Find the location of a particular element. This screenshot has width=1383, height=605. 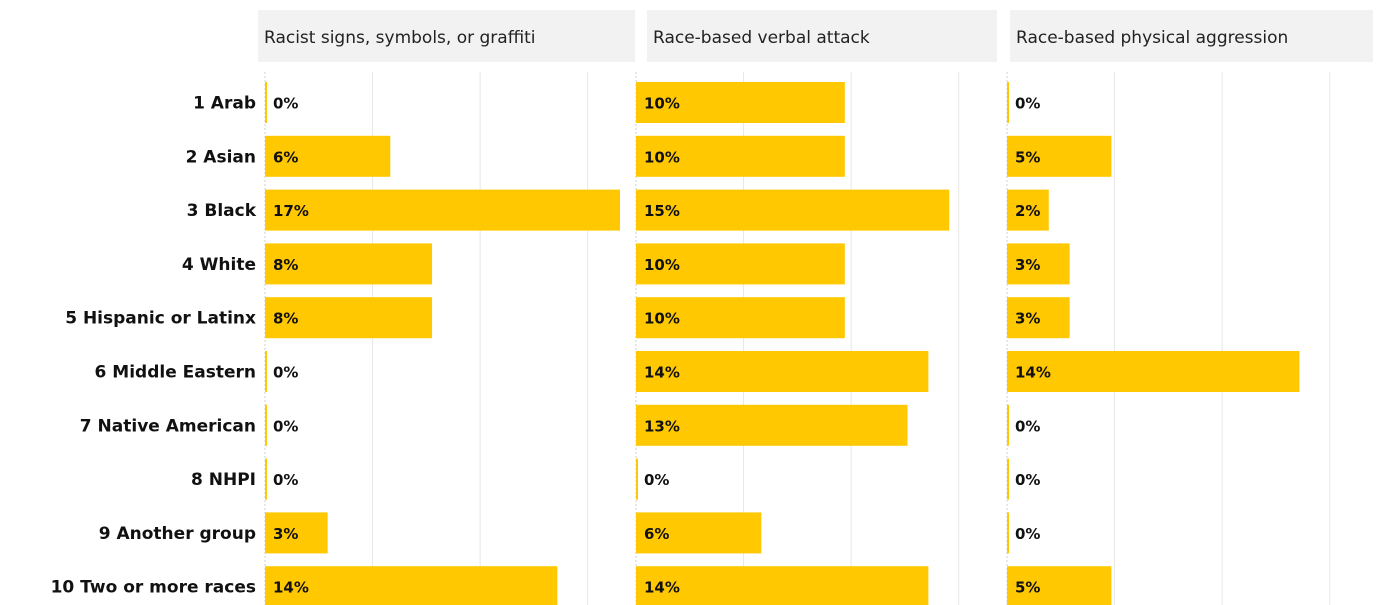

panel-title: Race-based physical aggression is located at coordinates (1152, 38).